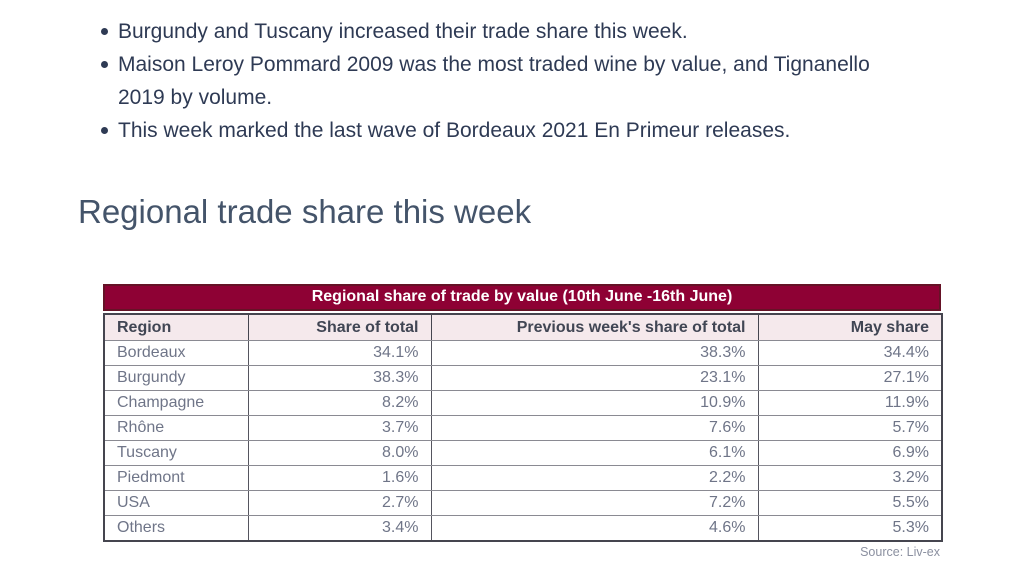 Image resolution: width=1023 pixels, height=574 pixels. I want to click on cell-may-share: 11.9%, so click(850, 403).